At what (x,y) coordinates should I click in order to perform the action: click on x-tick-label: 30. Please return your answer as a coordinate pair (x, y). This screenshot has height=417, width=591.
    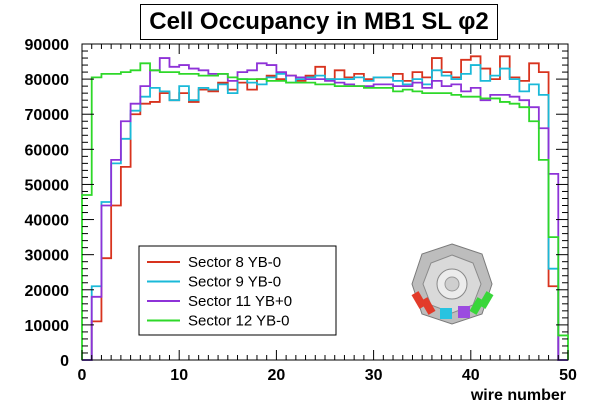
    Looking at the image, I should click on (374, 375).